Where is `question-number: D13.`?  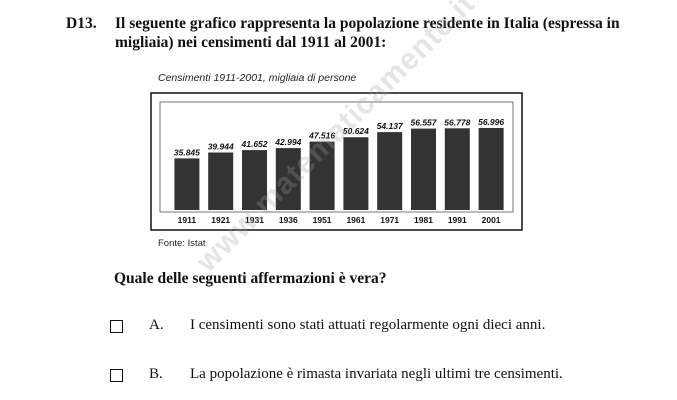 question-number: D13. is located at coordinates (81, 23).